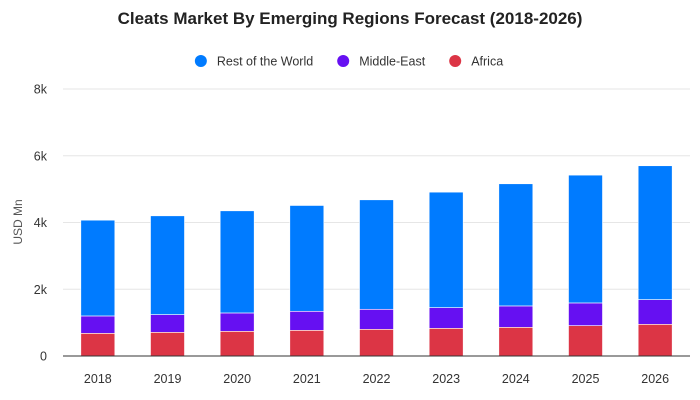  Describe the element at coordinates (41, 290) in the screenshot. I see `y-tick-label: 2k` at that location.